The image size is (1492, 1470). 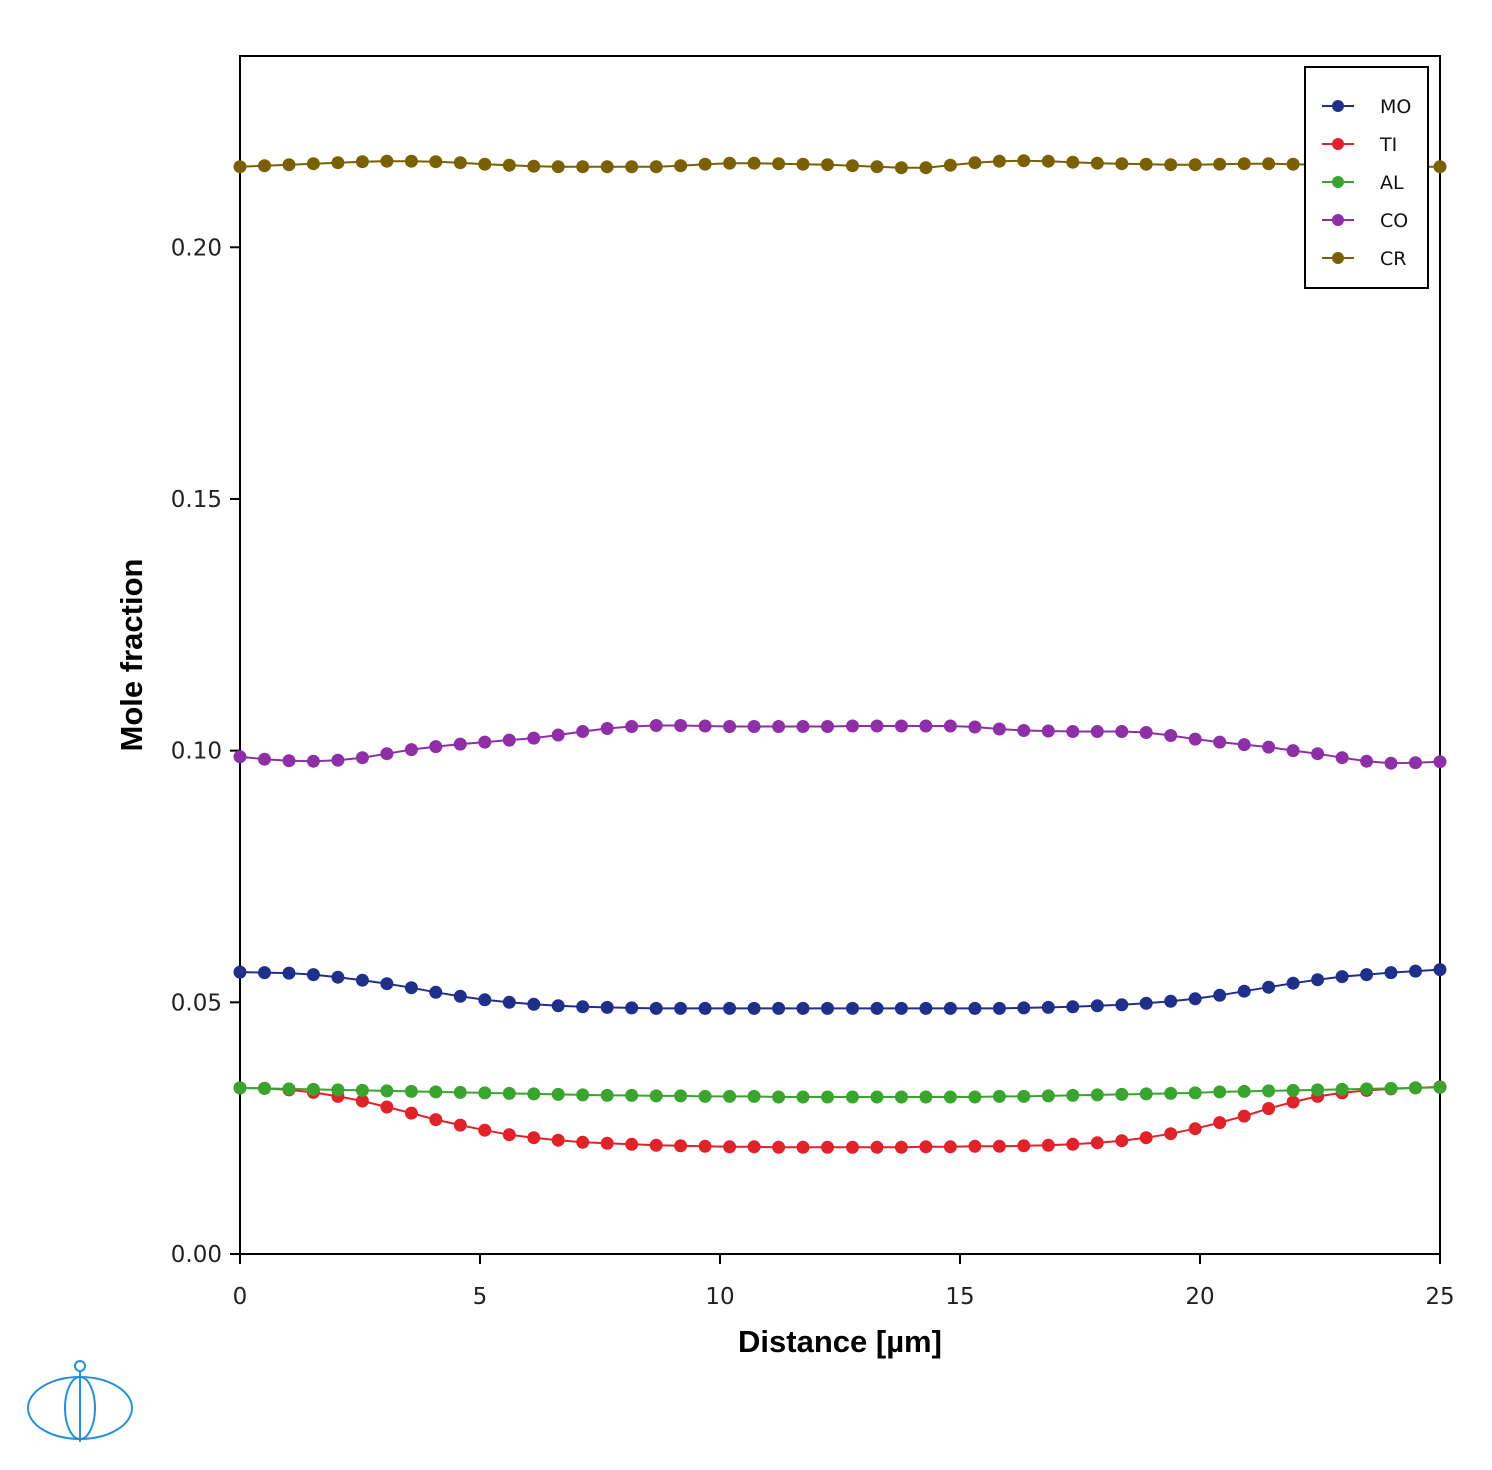 I want to click on legend-label: TI, so click(x=1388, y=145).